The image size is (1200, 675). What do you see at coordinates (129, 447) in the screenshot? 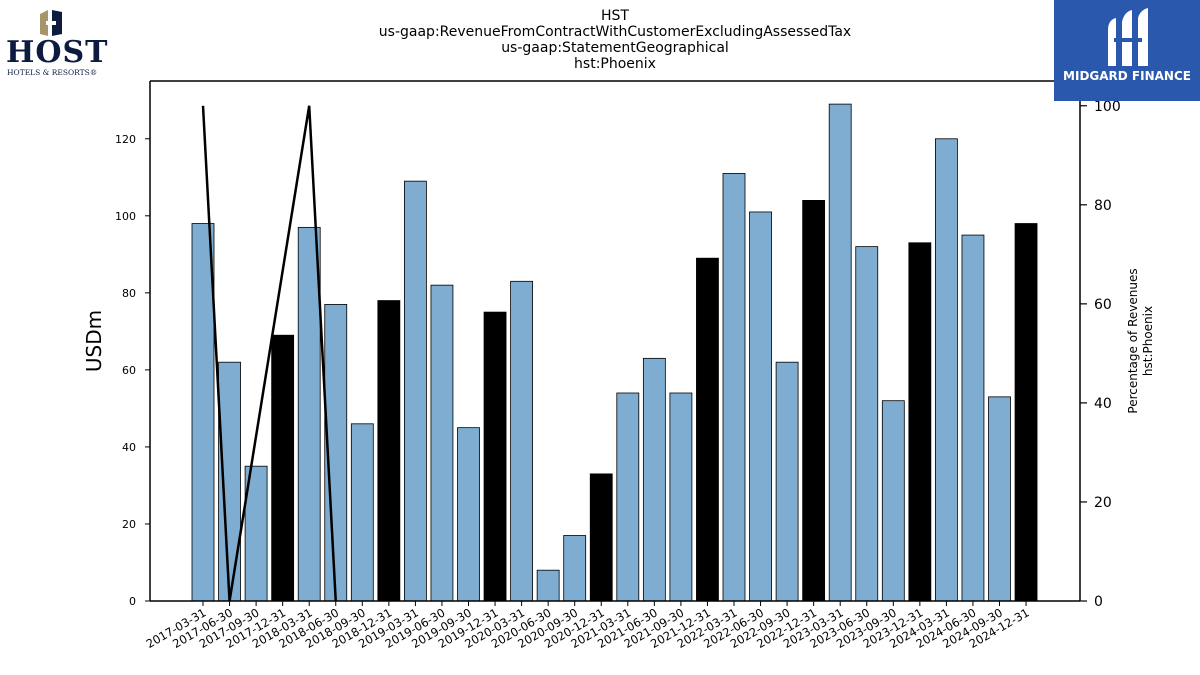
I see `y-tick-label-40: 40` at bounding box center [129, 447].